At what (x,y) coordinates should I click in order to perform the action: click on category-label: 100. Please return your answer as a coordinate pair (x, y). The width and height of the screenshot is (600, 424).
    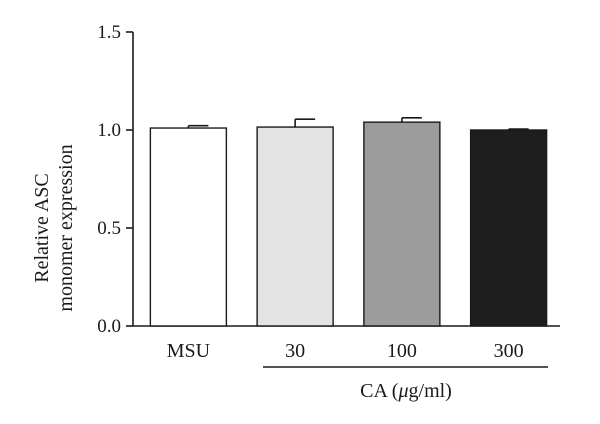
    Looking at the image, I should click on (402, 351).